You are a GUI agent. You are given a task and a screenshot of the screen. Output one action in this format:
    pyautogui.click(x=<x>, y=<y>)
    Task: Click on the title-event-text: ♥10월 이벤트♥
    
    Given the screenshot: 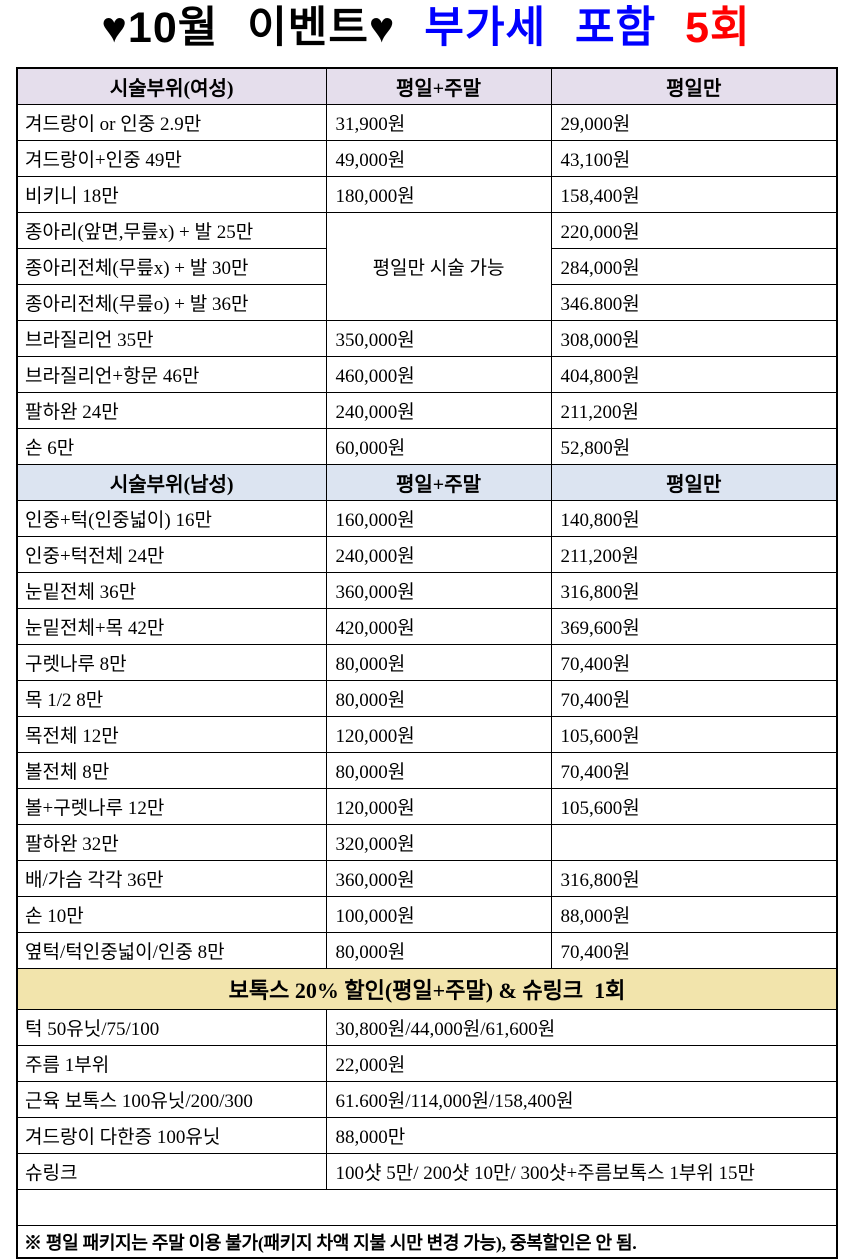 What is the action you would take?
    pyautogui.click(x=248, y=28)
    